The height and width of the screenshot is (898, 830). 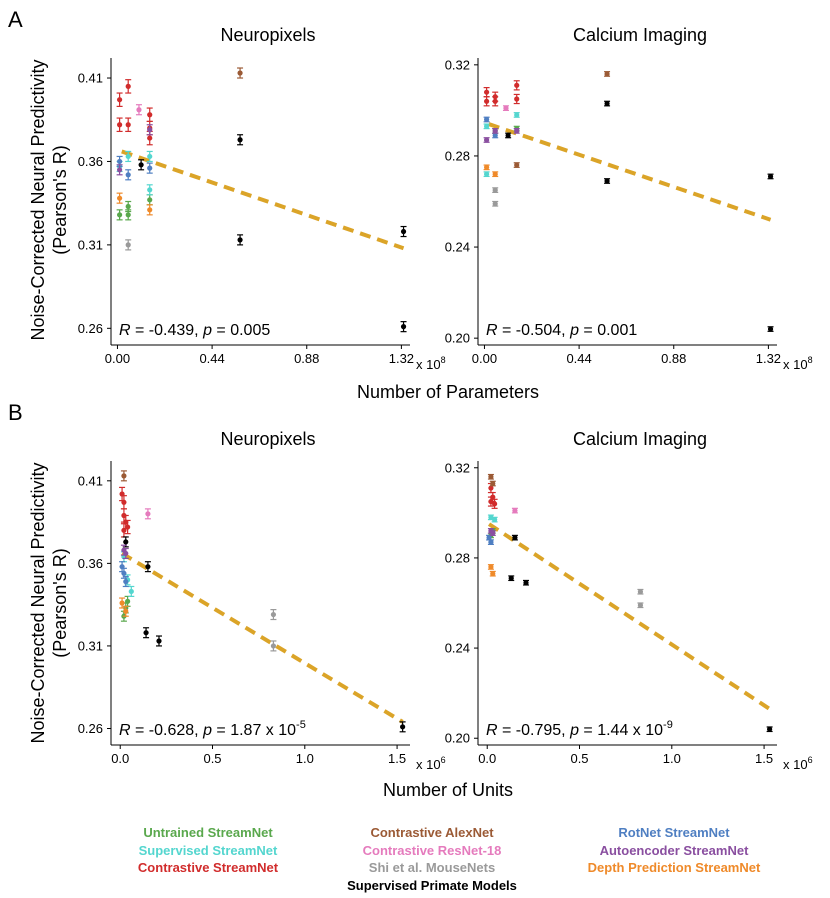 What do you see at coordinates (90, 563) in the screenshot?
I see `y-tick-label: 0.36` at bounding box center [90, 563].